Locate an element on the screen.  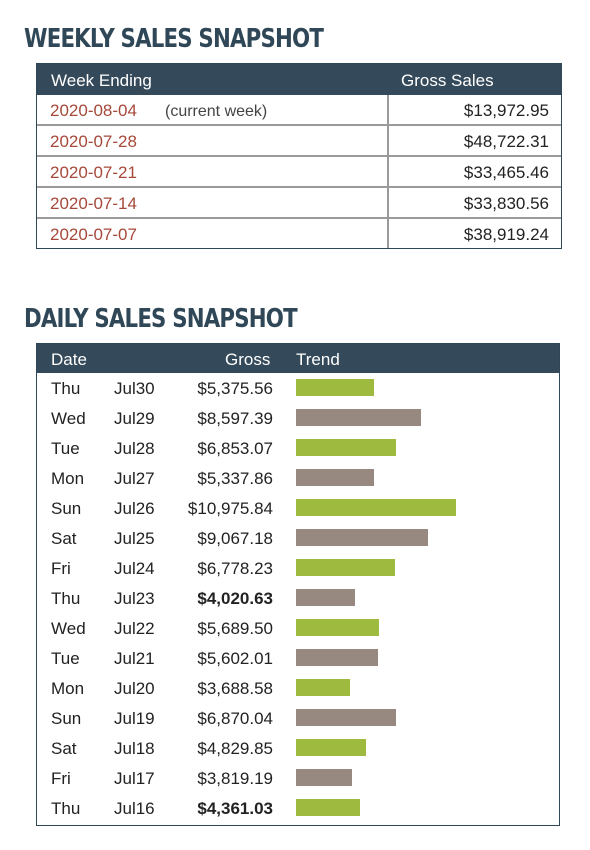
week-ending-link: 2020-07-21 is located at coordinates (93, 172).